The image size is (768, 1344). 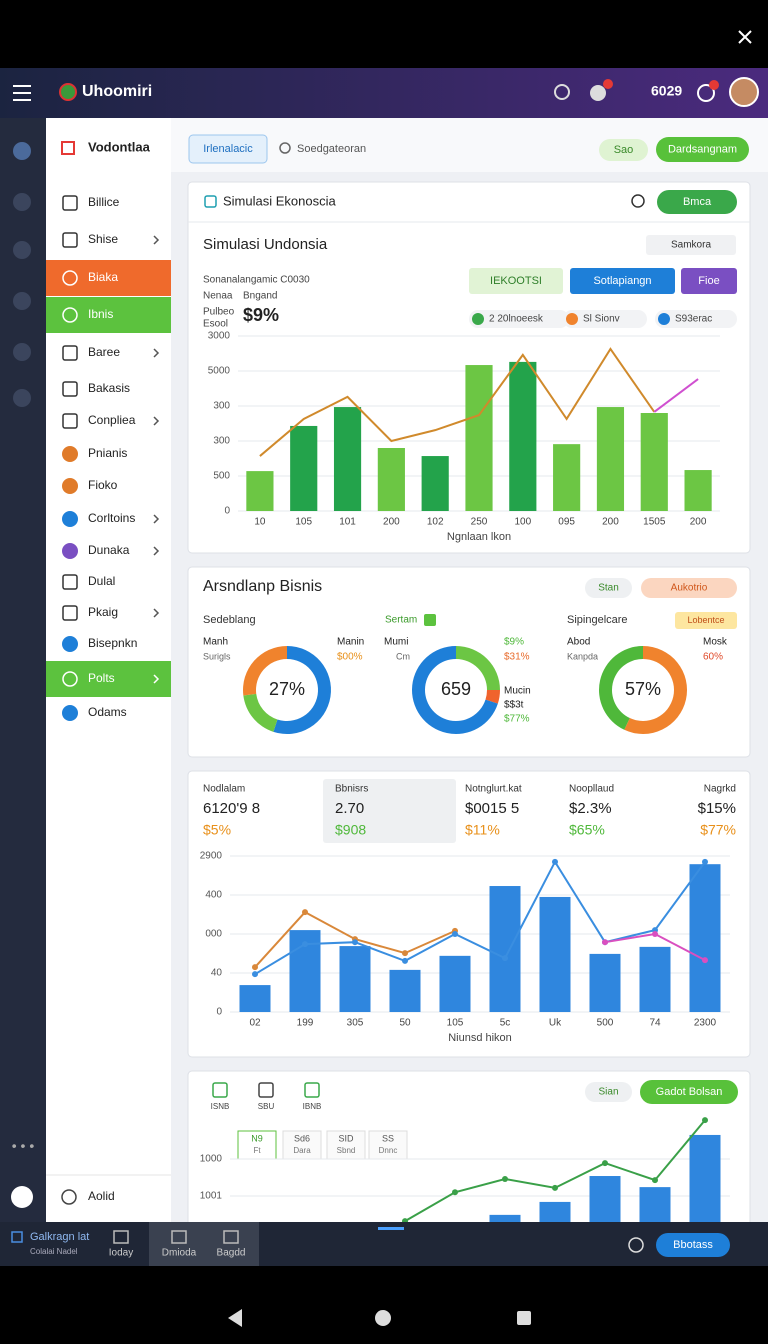 I want to click on sidebar-item: Odams, so click(x=94, y=713).